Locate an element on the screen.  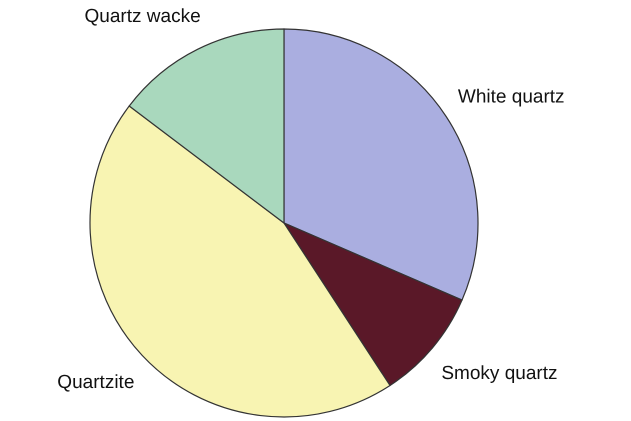
slice-label: Quartz wacke is located at coordinates (142, 16).